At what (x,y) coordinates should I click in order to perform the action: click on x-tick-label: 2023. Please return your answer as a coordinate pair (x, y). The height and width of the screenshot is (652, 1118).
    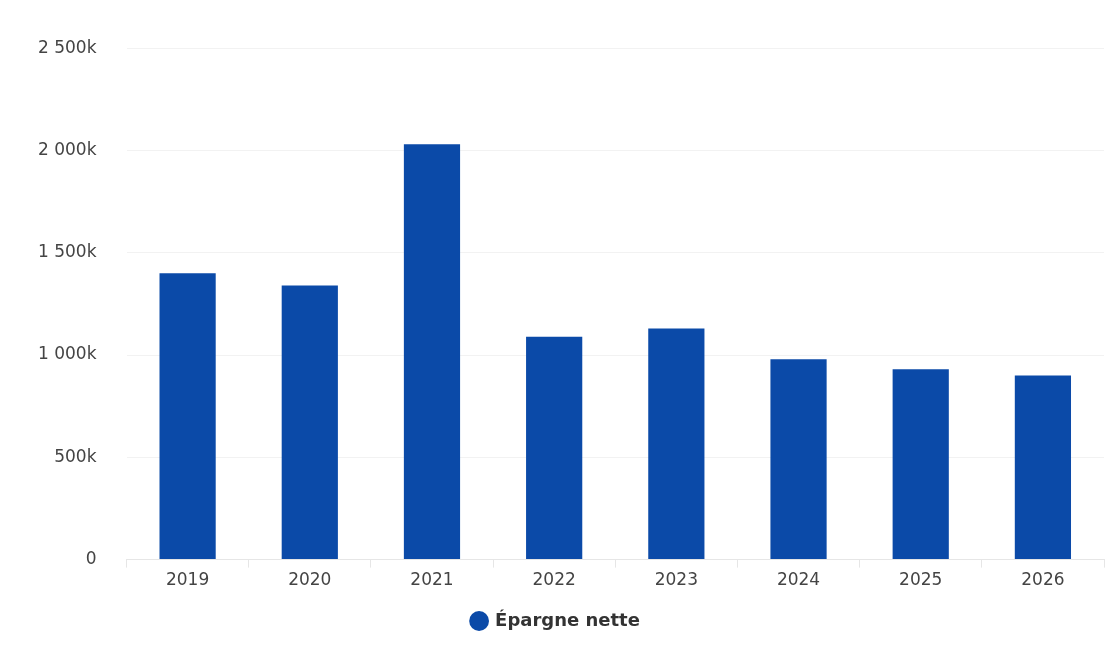
    Looking at the image, I should click on (676, 579).